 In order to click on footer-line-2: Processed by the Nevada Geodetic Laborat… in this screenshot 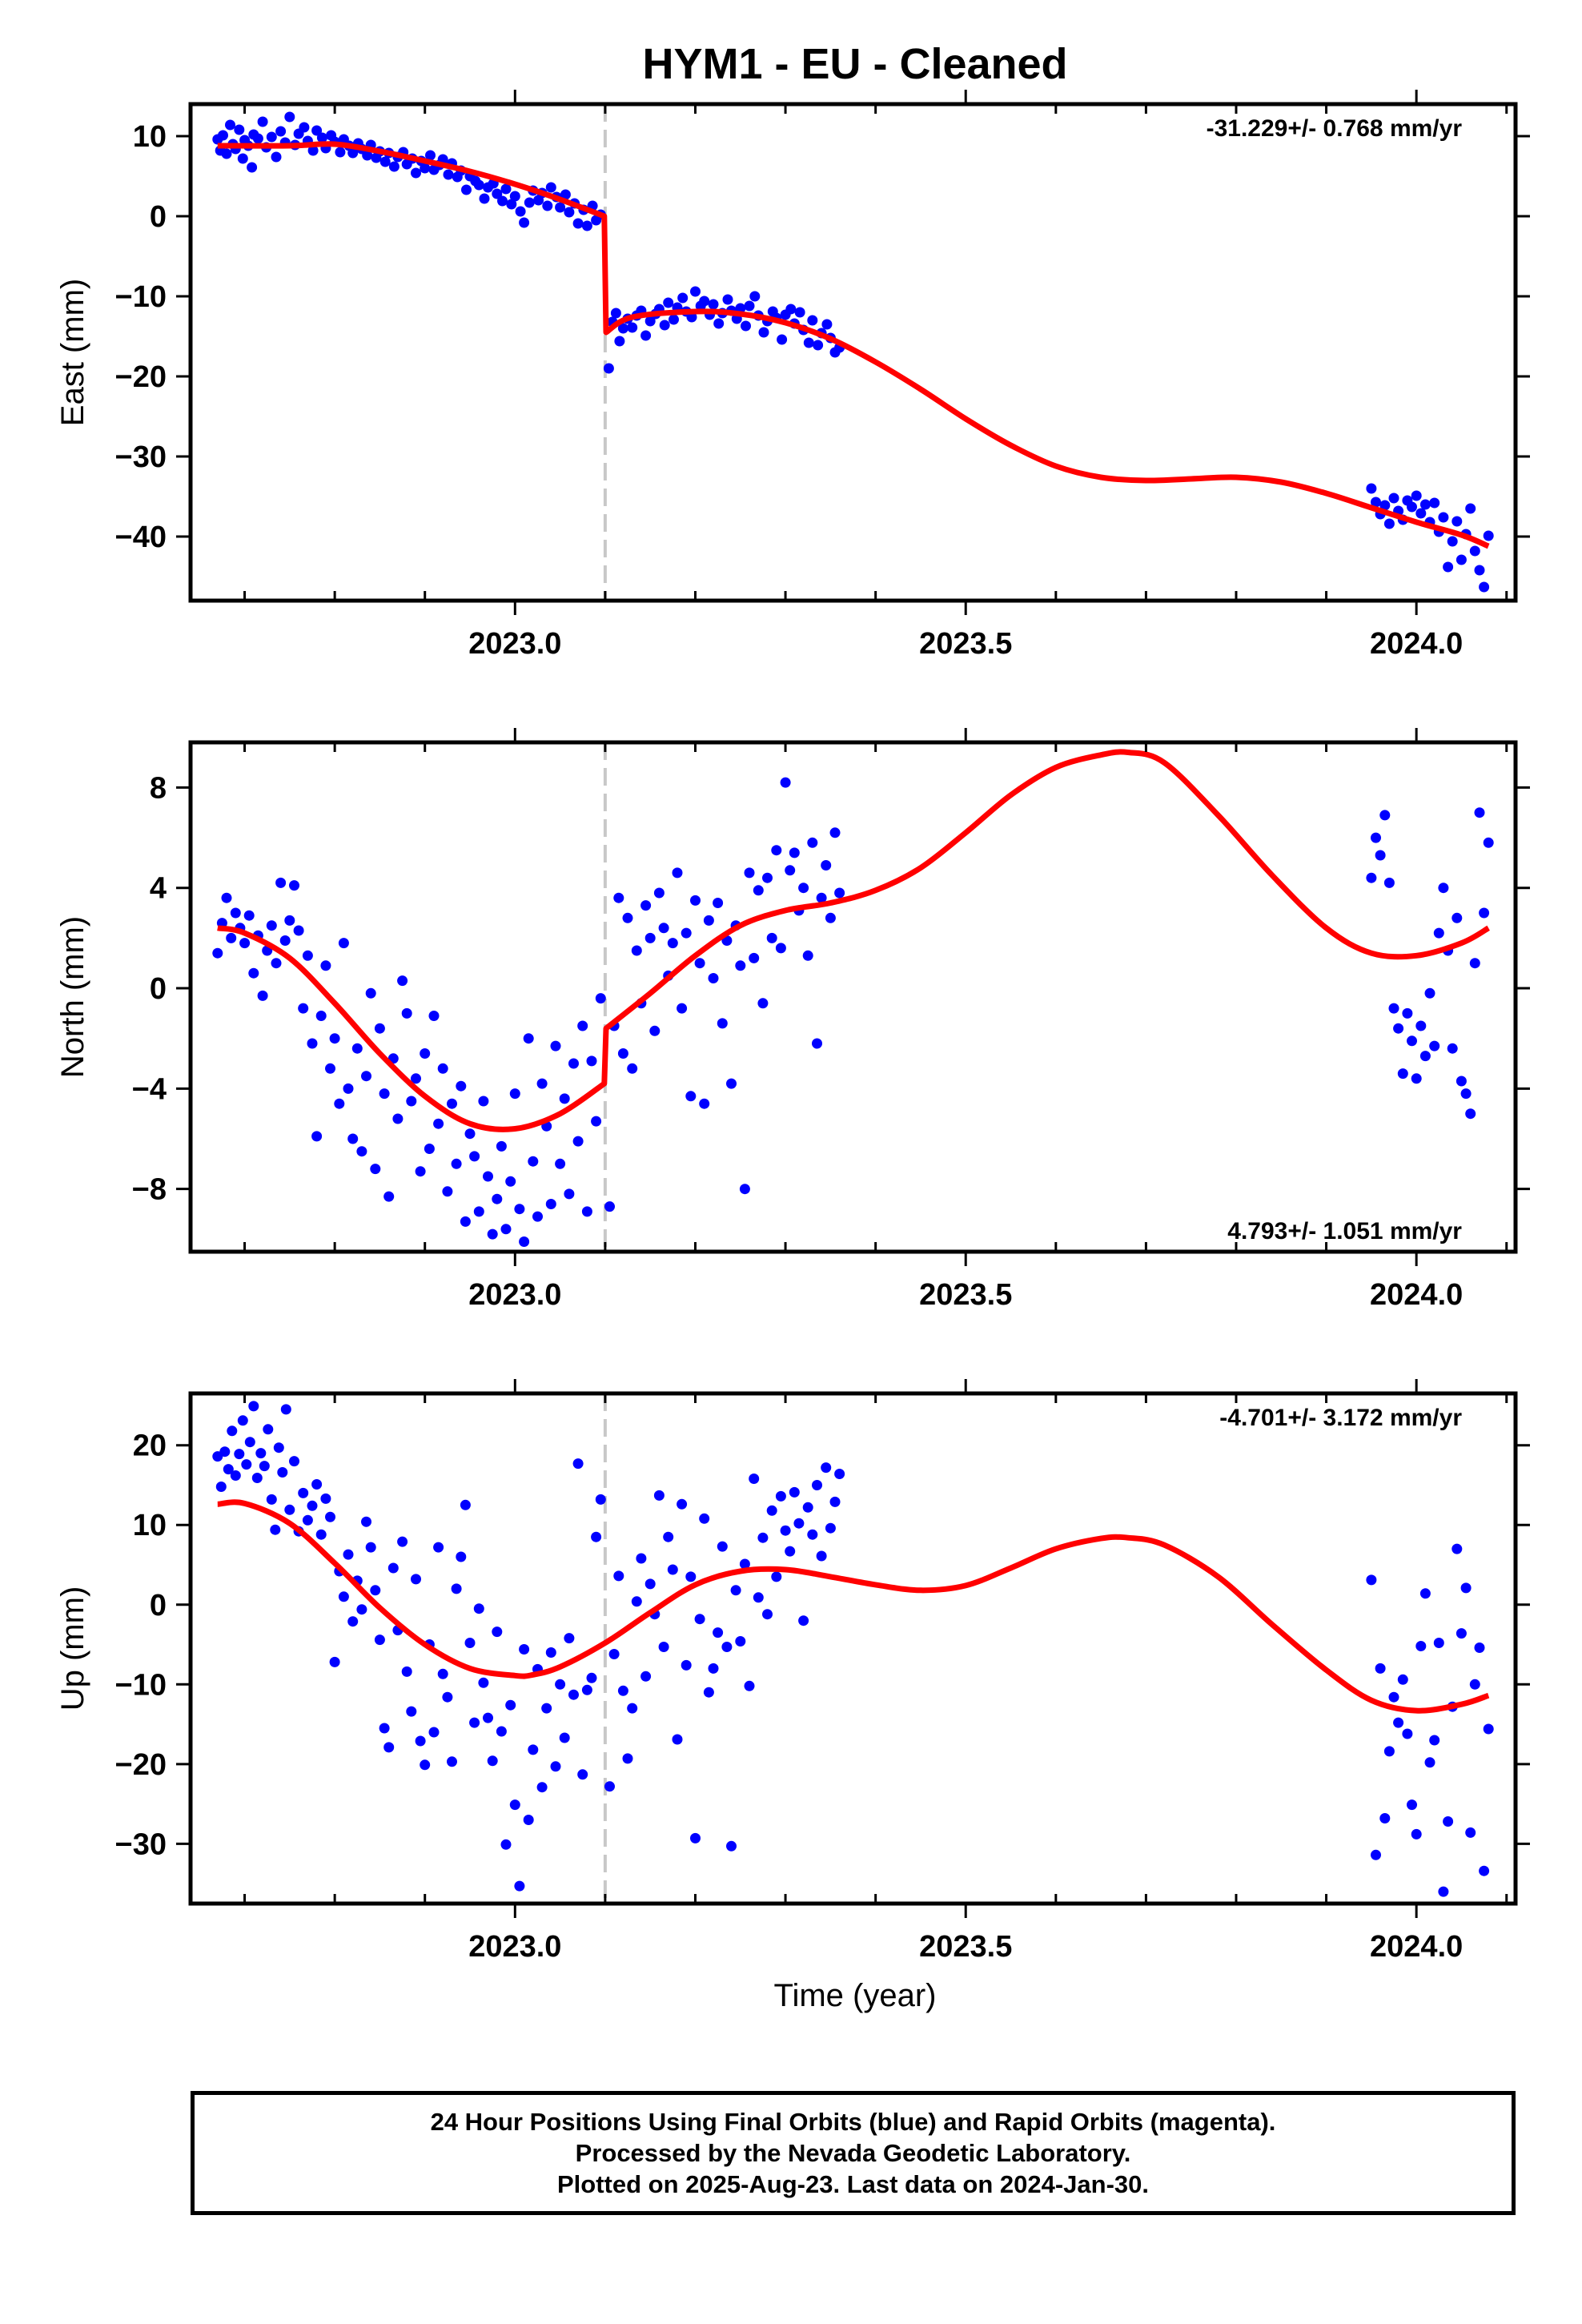, I will do `click(853, 2153)`.